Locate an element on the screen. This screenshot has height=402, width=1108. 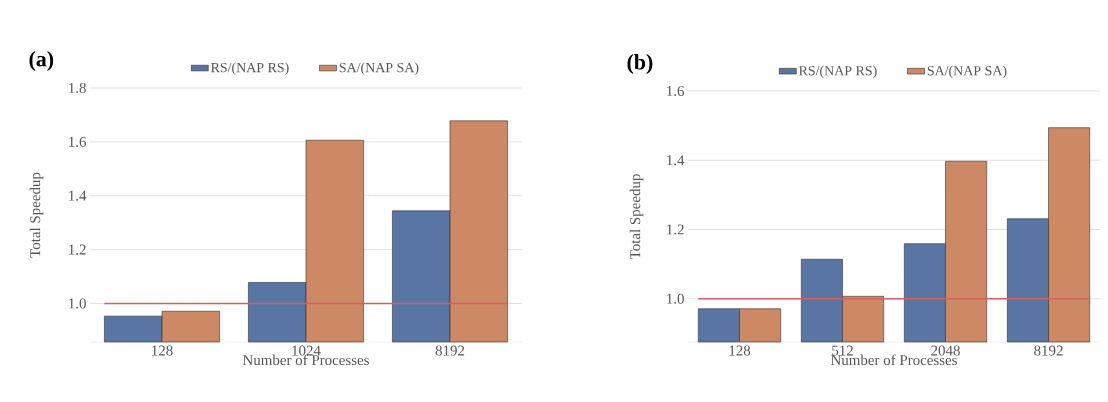
x-tick-label: 1024 is located at coordinates (306, 350).